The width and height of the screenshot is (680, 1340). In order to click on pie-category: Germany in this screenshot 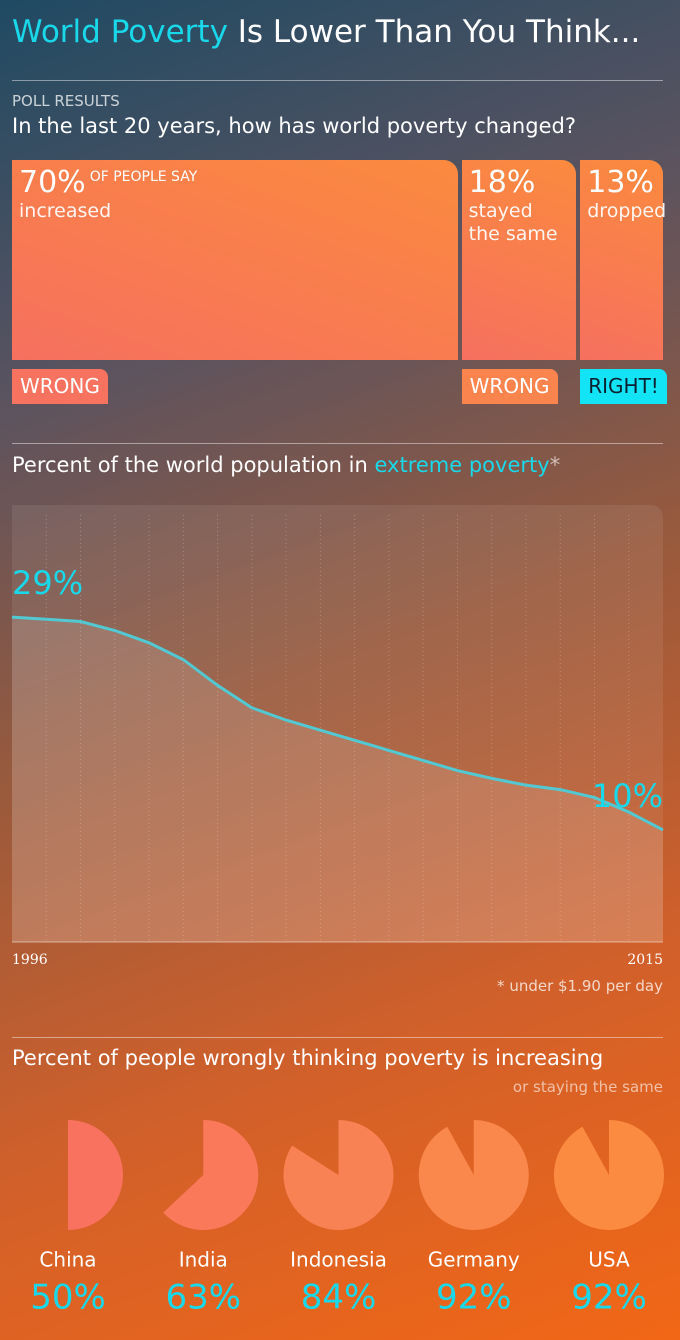, I will do `click(474, 1260)`.